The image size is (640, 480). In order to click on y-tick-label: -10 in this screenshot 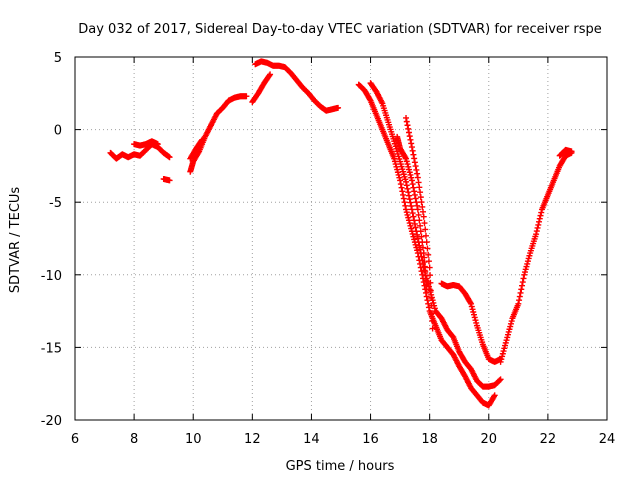, I will do `click(51, 276)`.